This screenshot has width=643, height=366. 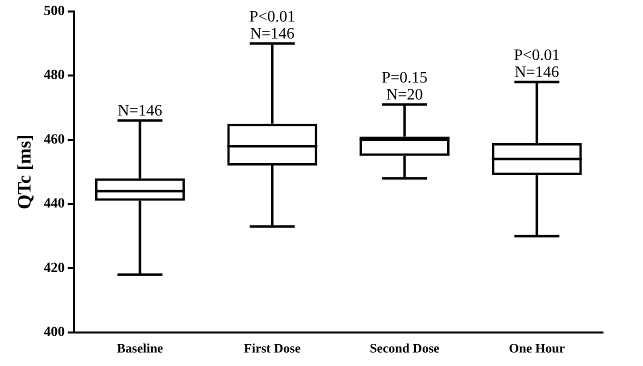 I want to click on x-tick-label: Second Dose, so click(x=405, y=348).